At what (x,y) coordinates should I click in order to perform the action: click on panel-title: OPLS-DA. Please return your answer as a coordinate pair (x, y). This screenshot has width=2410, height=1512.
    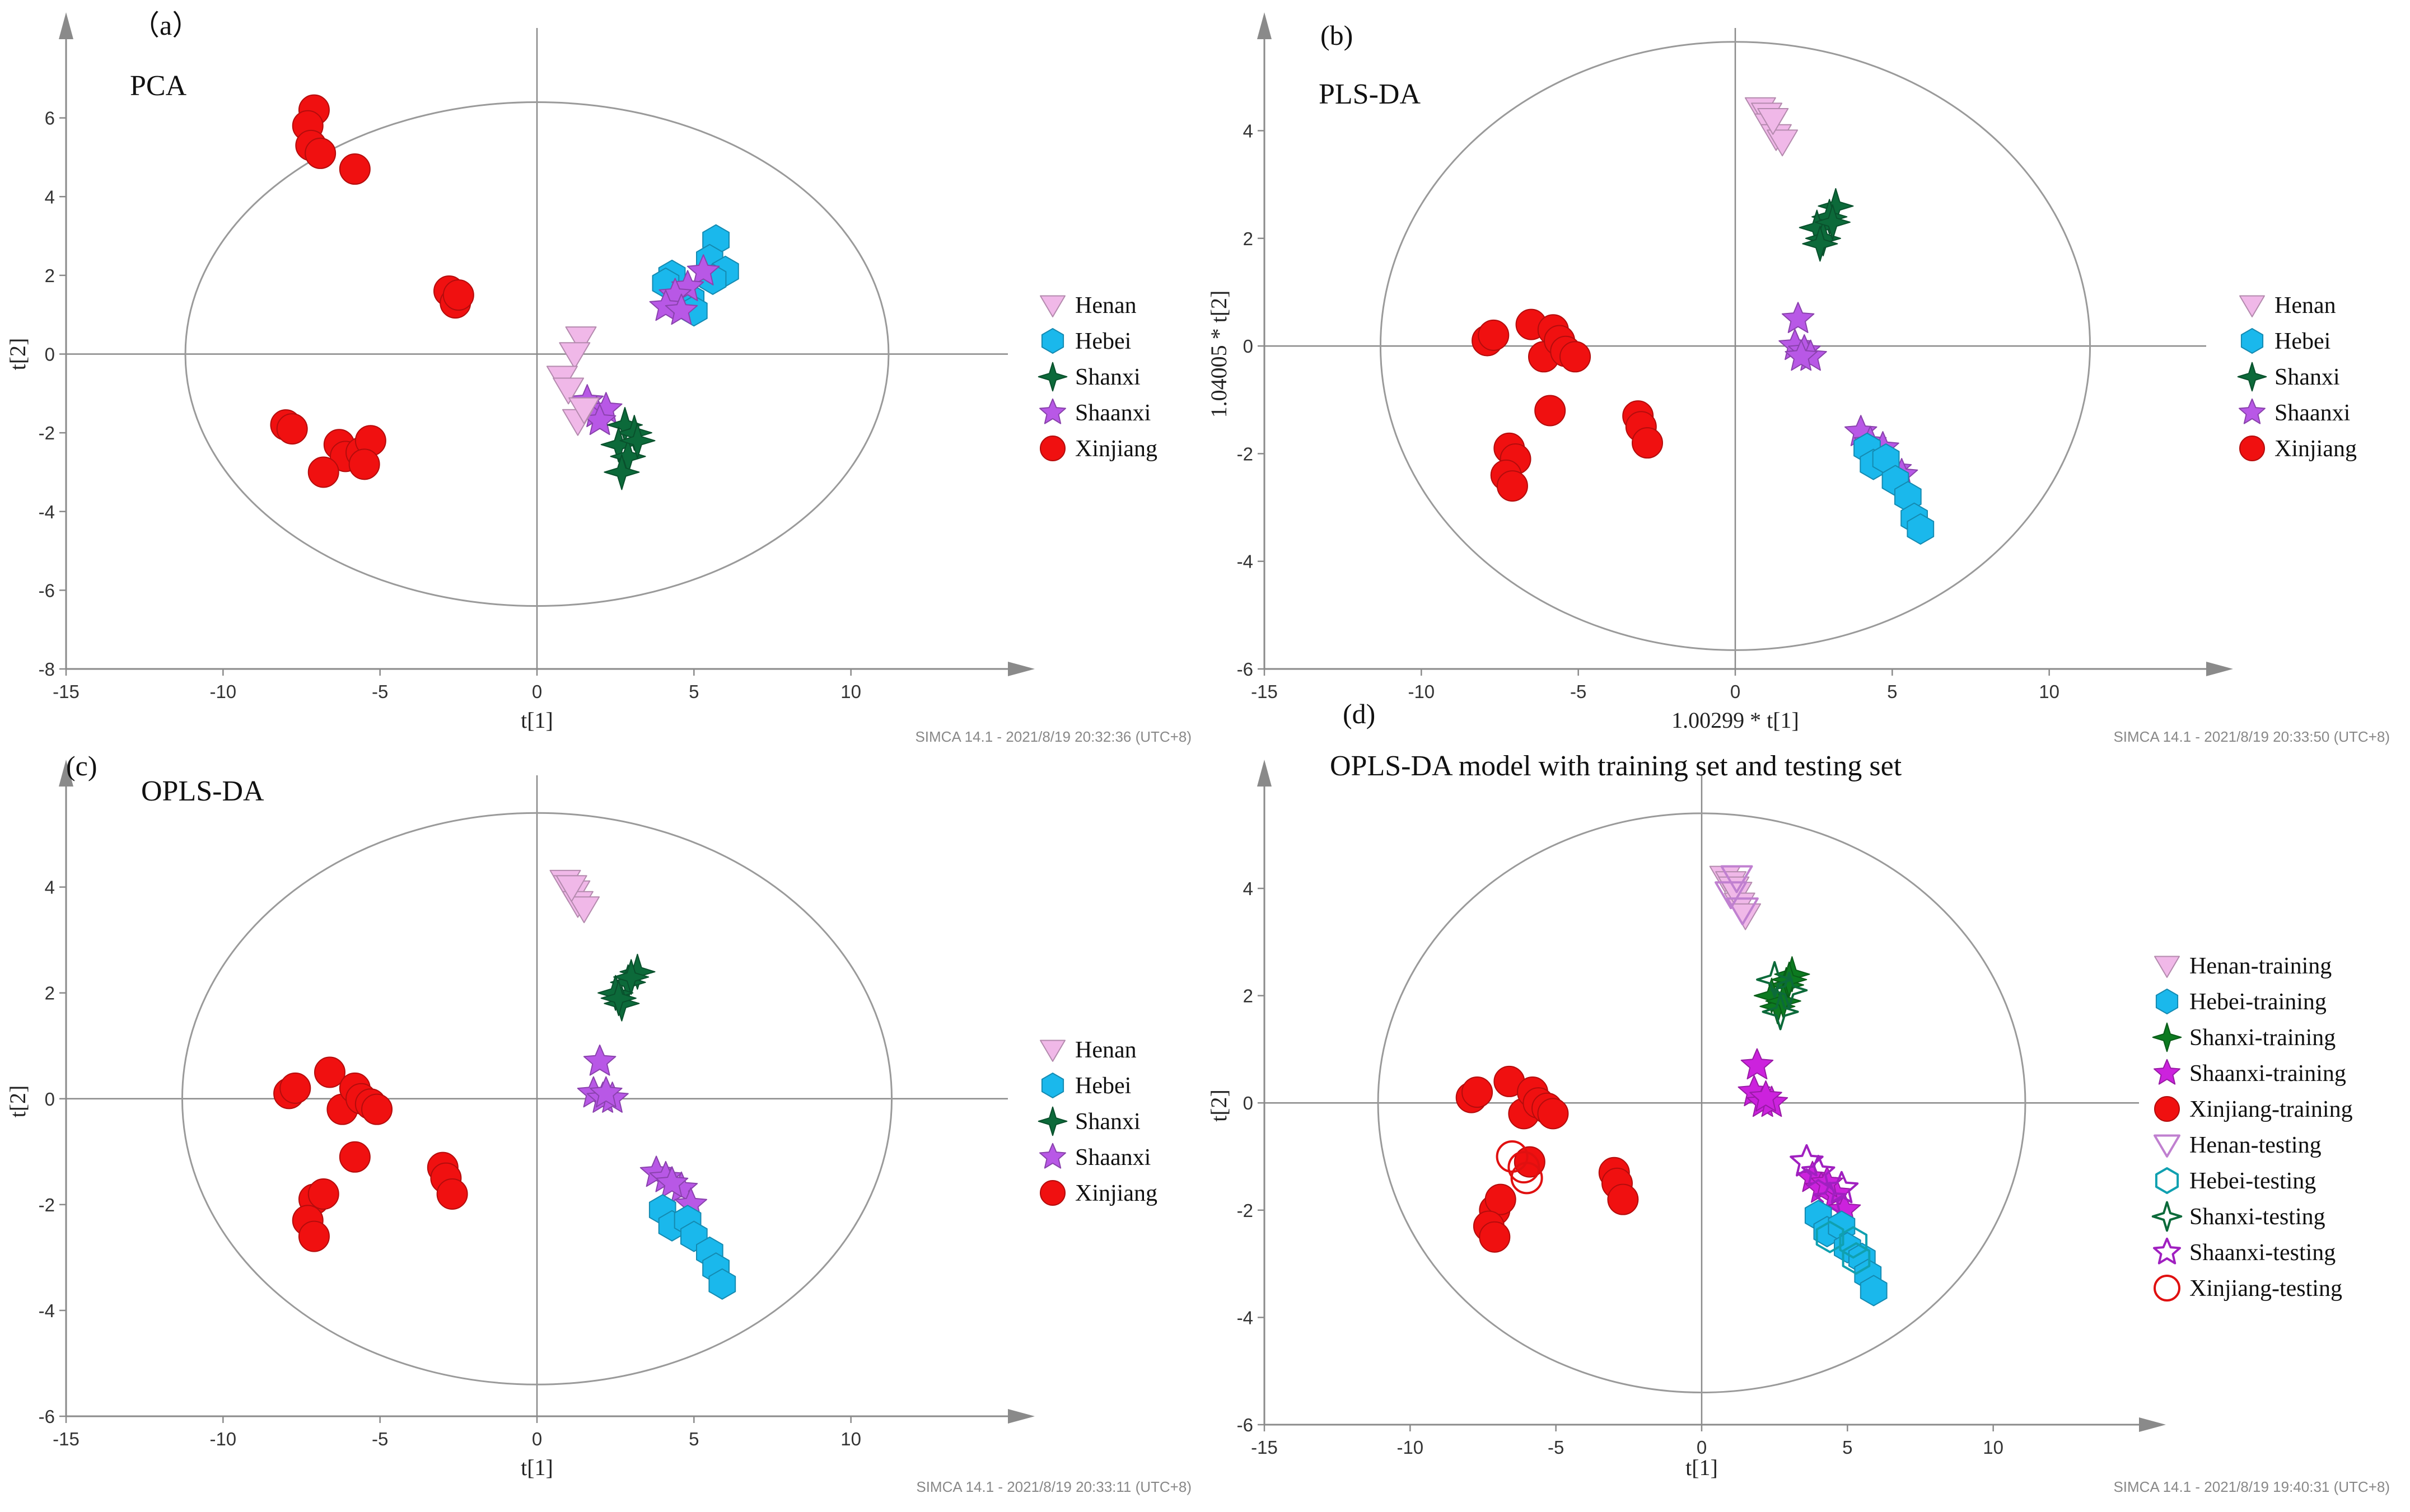
    Looking at the image, I should click on (202, 791).